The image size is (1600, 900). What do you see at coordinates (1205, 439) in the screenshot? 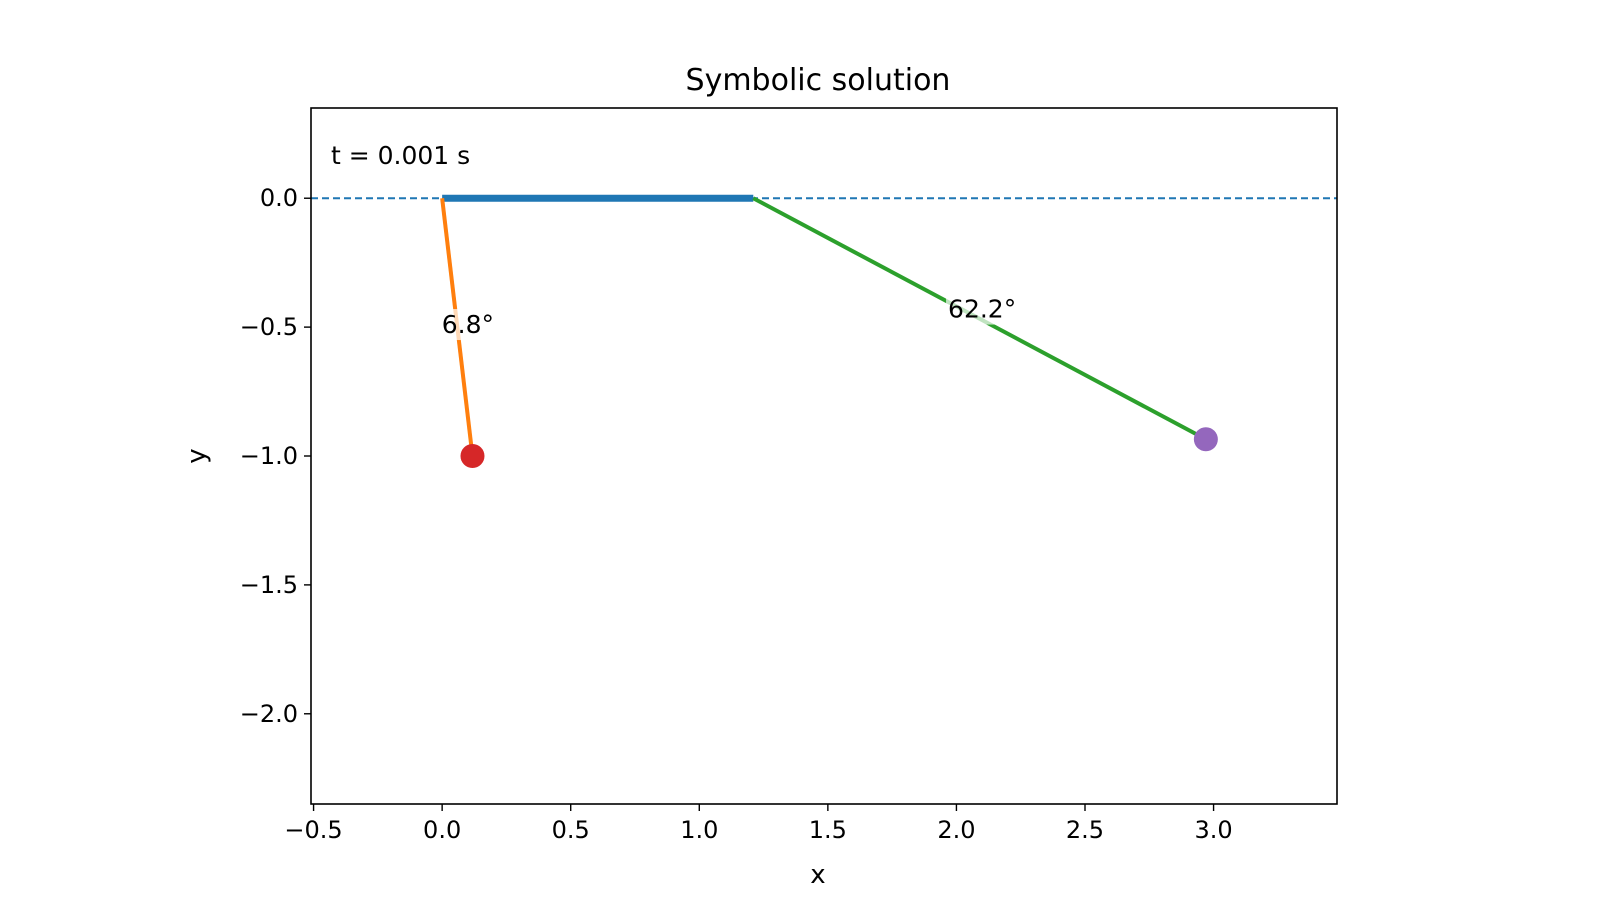
I see `pendulum-2-bob` at bounding box center [1205, 439].